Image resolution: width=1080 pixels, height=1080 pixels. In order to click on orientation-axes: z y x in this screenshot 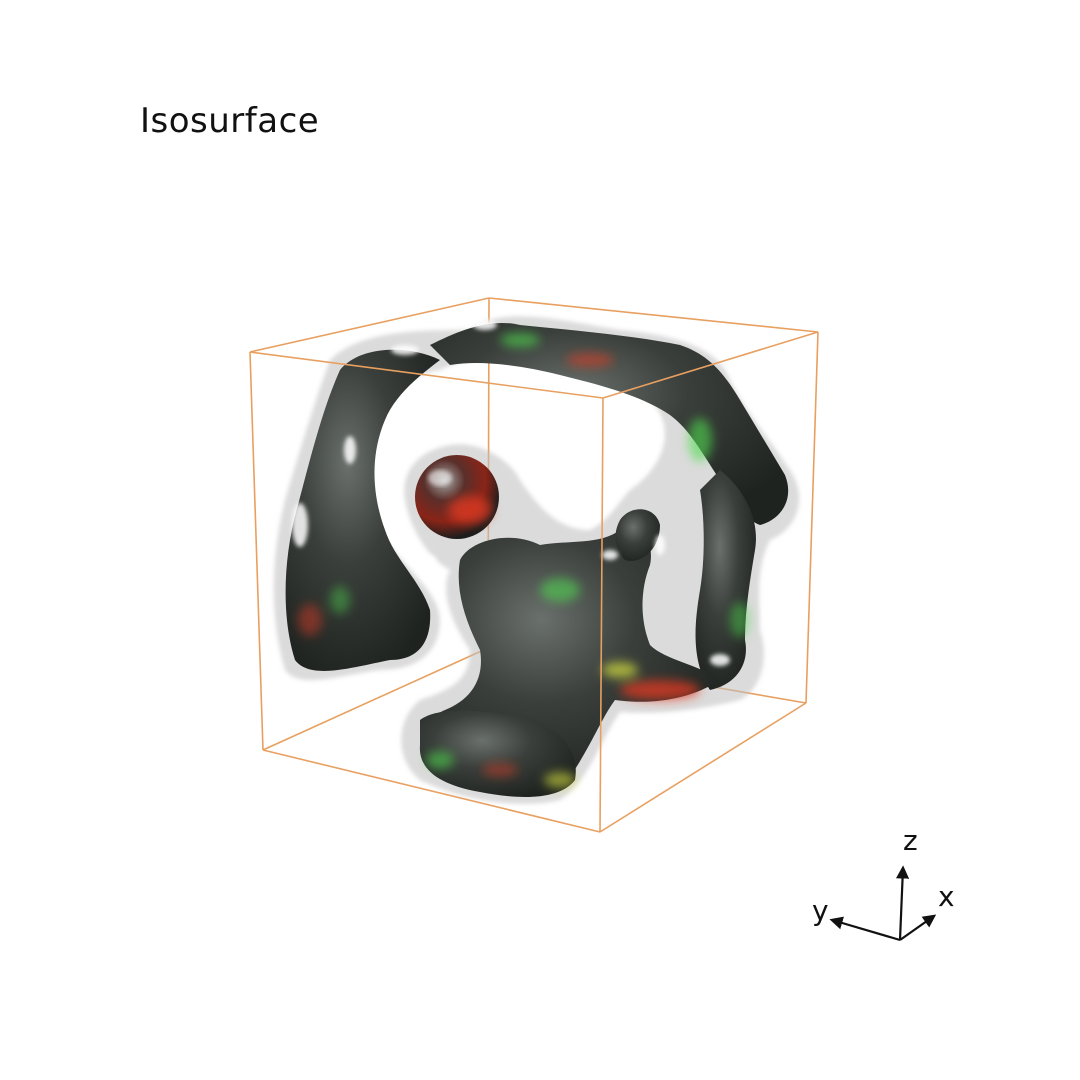, I will do `click(883, 883)`.